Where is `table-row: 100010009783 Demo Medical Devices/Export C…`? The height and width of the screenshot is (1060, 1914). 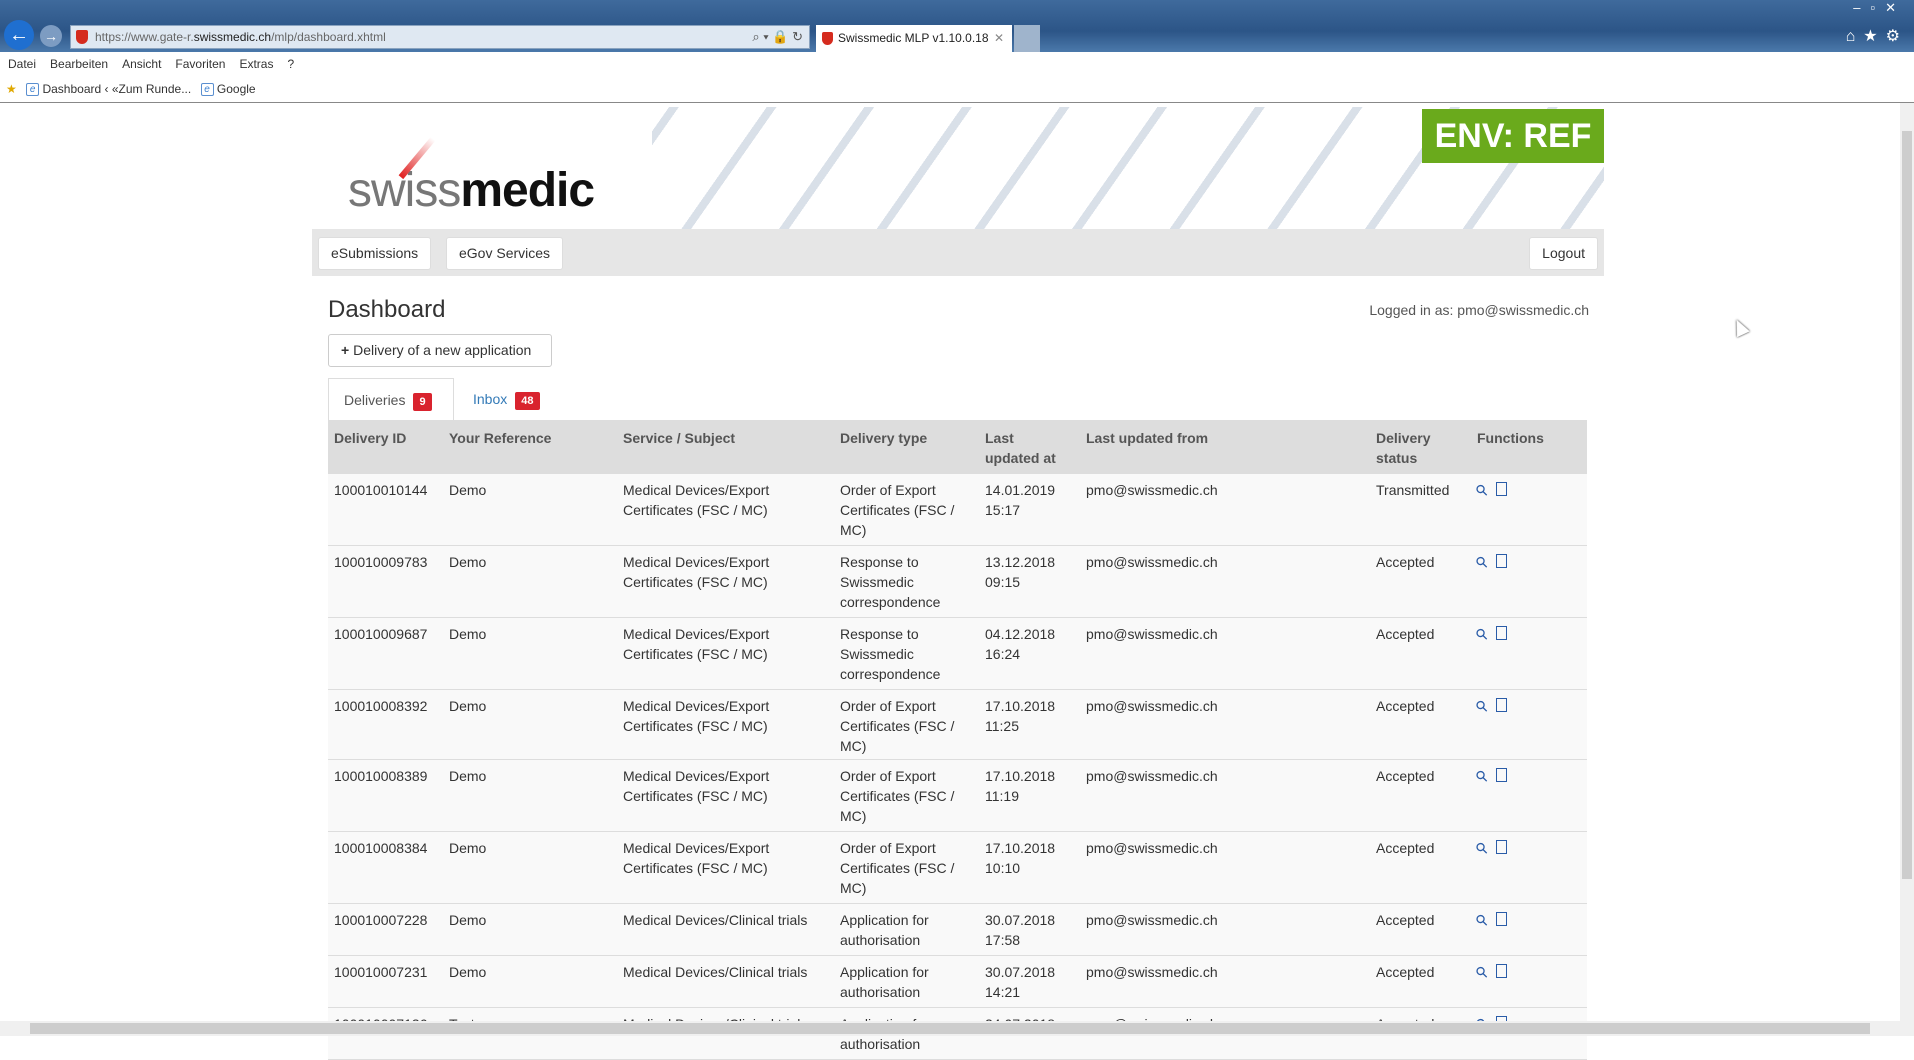 table-row: 100010009783 Demo Medical Devices/Export C… is located at coordinates (957, 582).